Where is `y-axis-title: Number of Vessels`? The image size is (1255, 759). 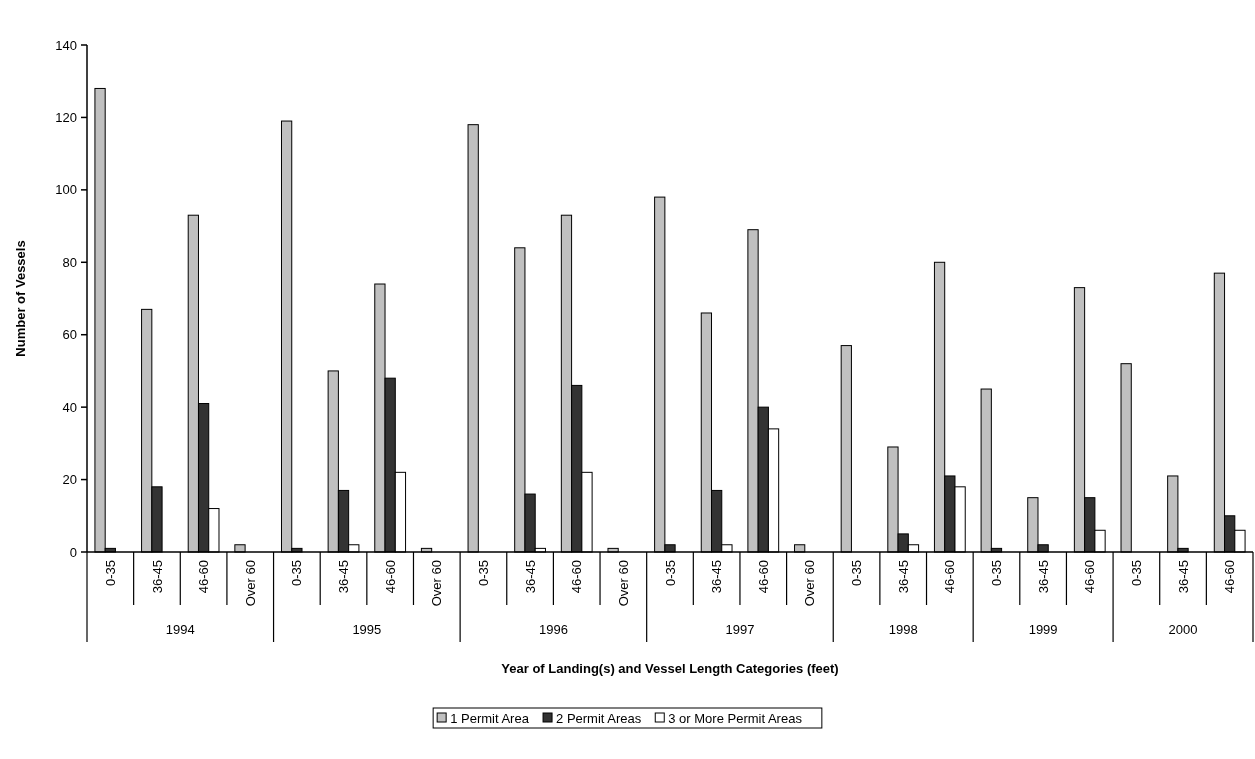 y-axis-title: Number of Vessels is located at coordinates (20, 298).